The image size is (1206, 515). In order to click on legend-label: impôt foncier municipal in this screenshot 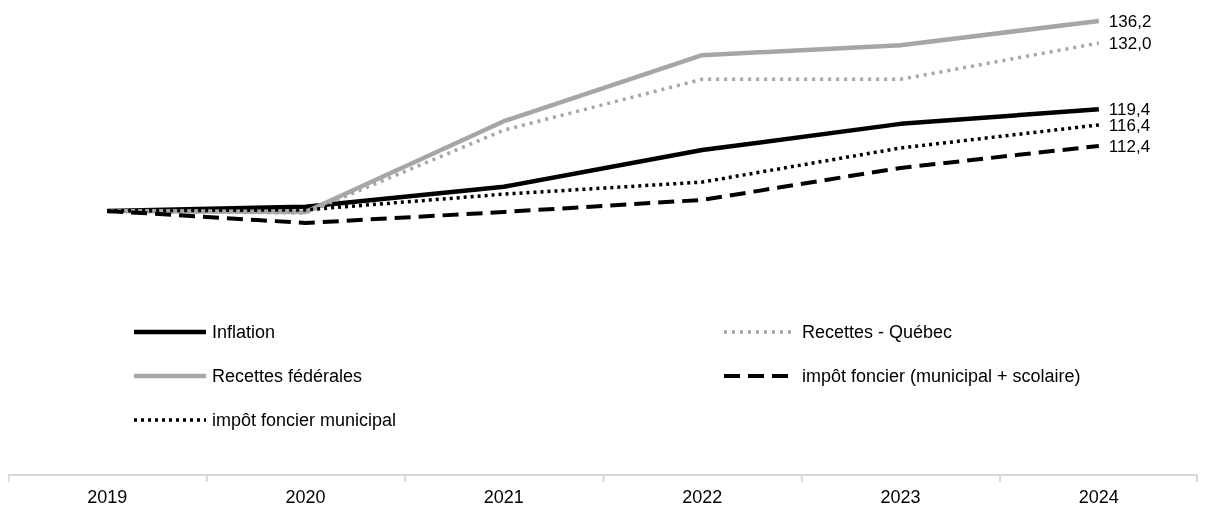, I will do `click(304, 420)`.